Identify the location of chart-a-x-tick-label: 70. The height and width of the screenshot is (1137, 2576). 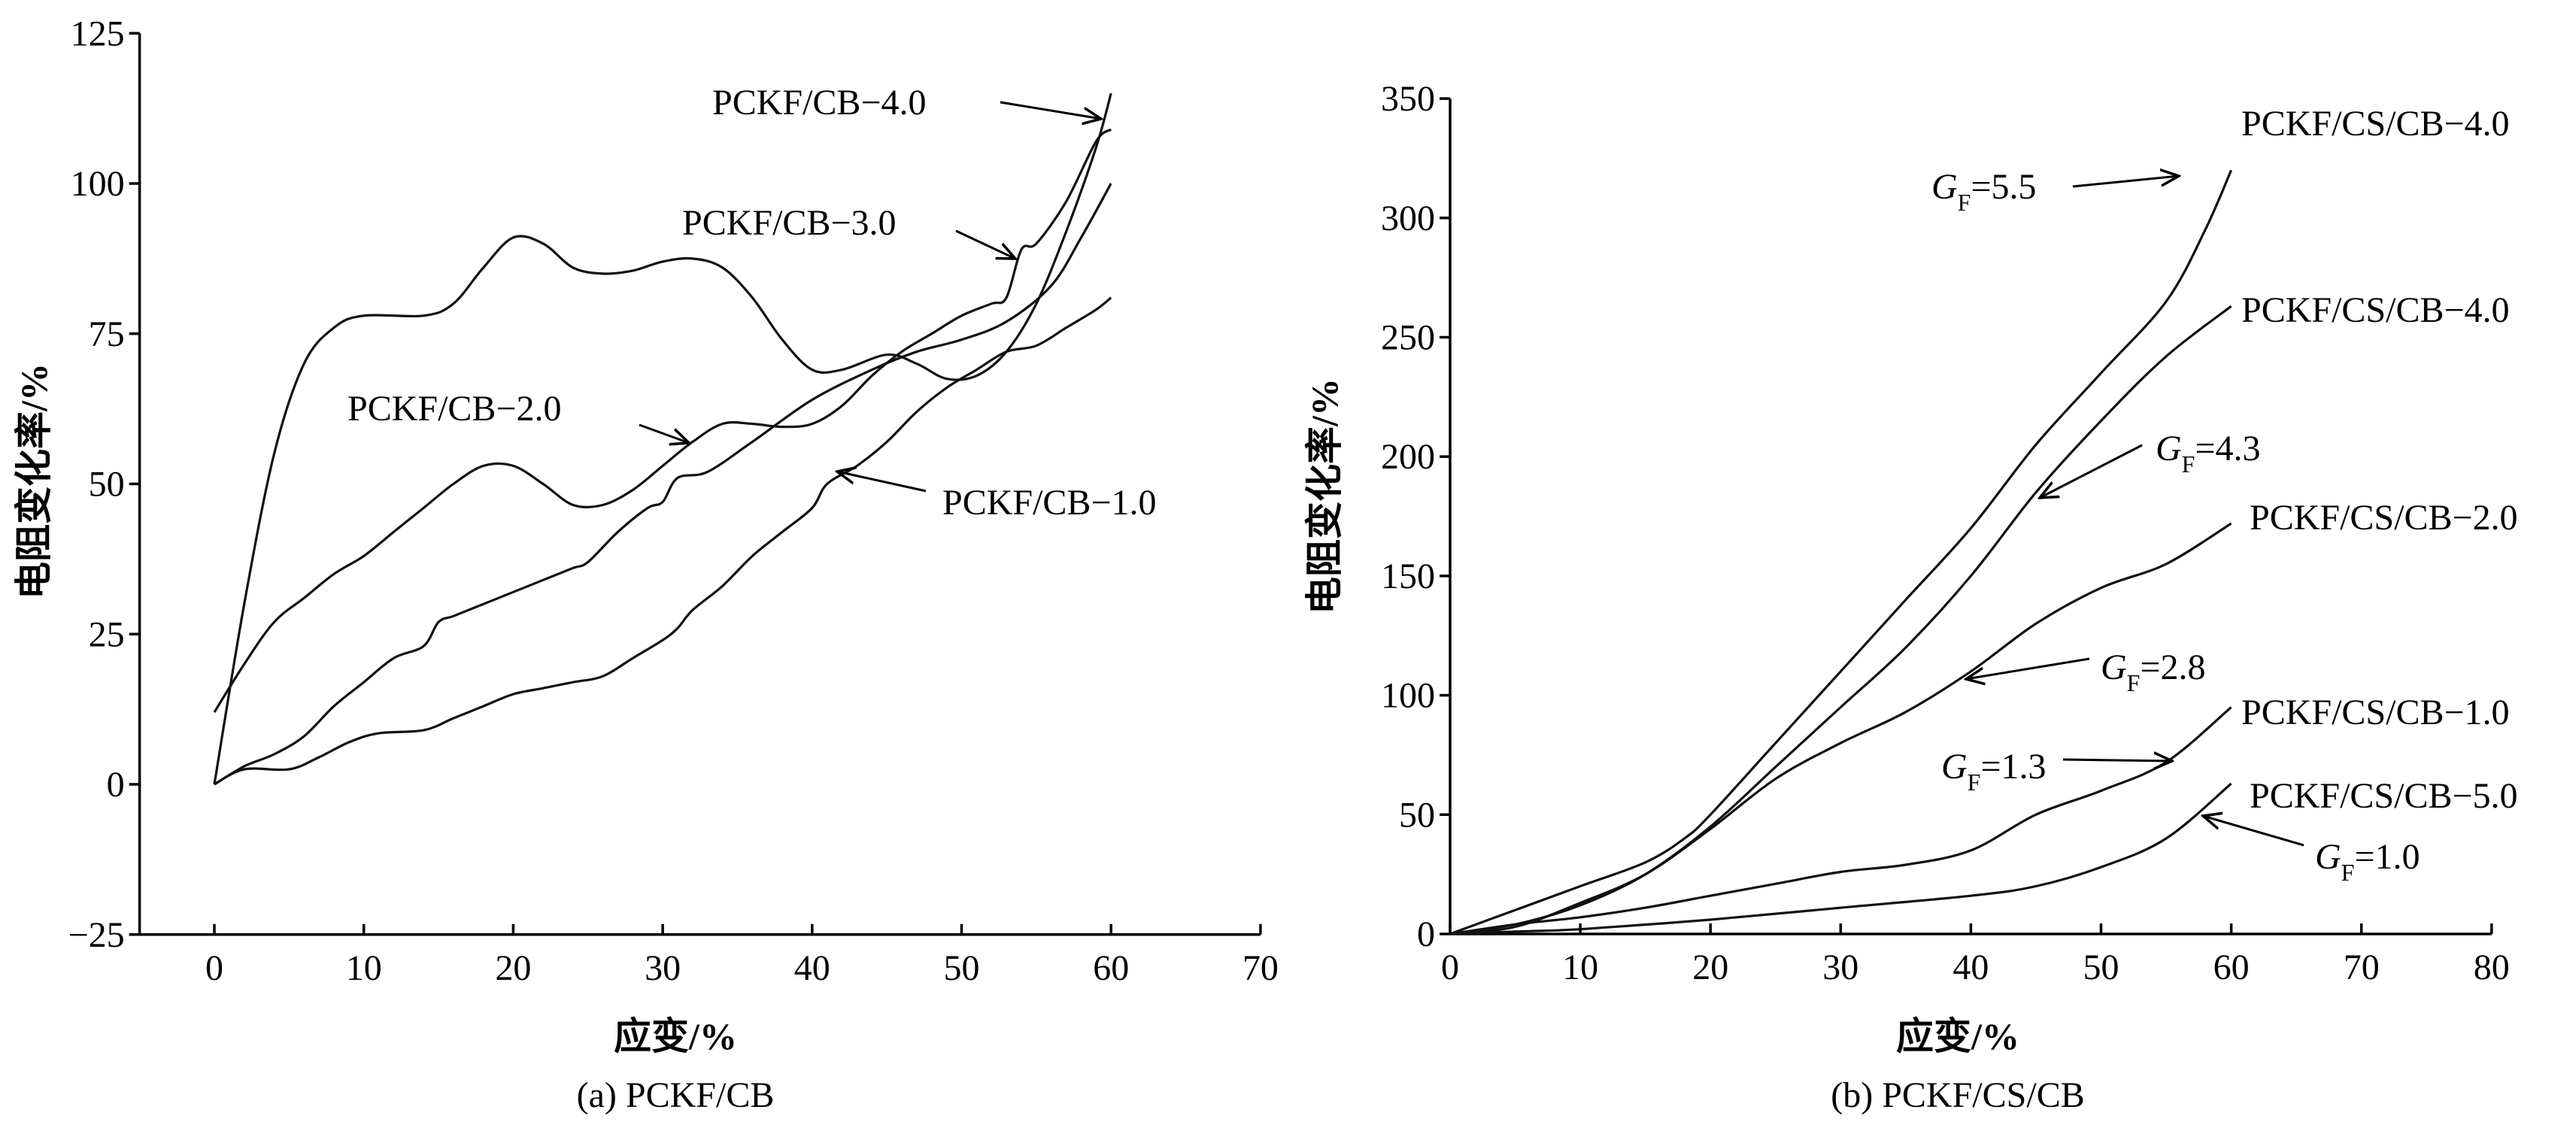
(1260, 968).